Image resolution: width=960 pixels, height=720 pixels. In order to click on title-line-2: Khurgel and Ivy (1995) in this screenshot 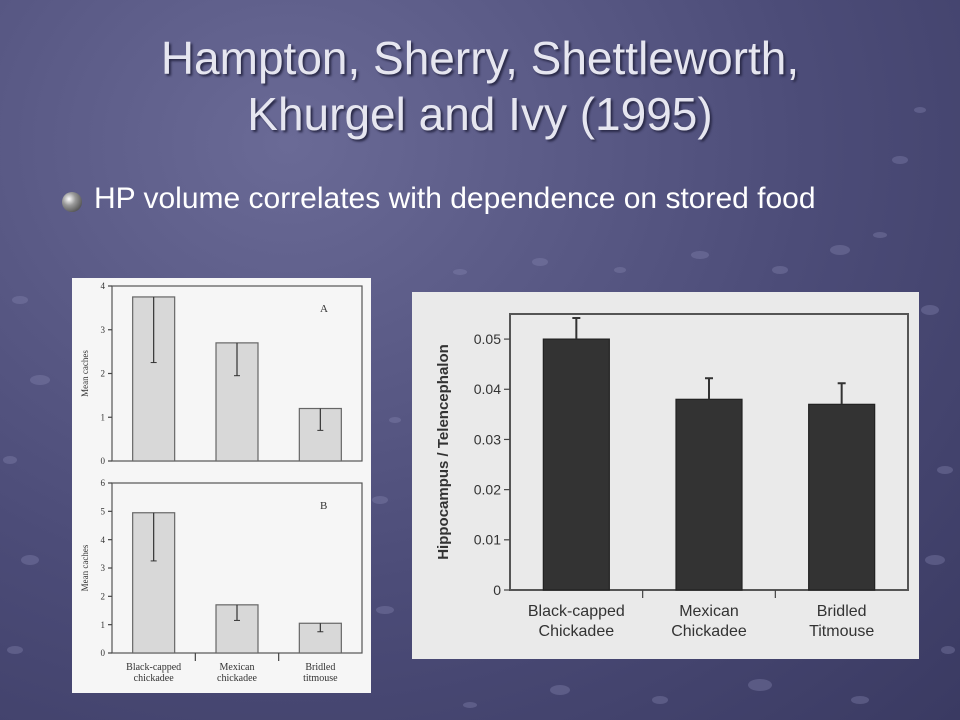, I will do `click(480, 114)`.